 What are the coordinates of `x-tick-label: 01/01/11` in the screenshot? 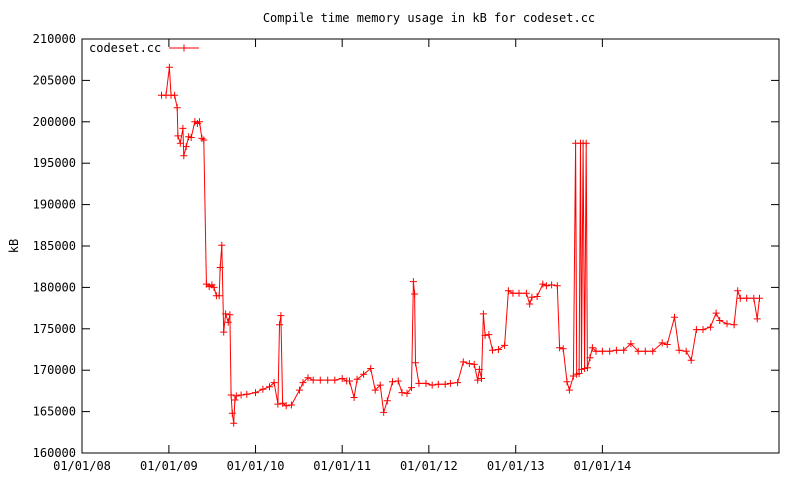 It's located at (342, 466).